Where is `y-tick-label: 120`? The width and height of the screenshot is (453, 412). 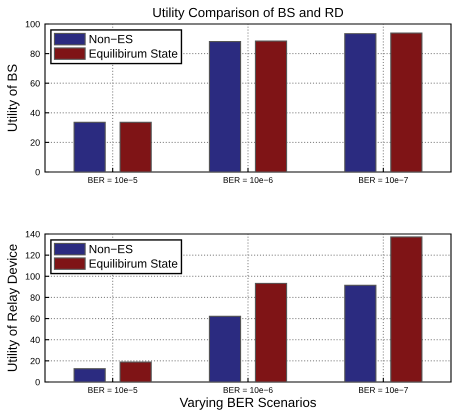
y-tick-label: 120 is located at coordinates (33, 255).